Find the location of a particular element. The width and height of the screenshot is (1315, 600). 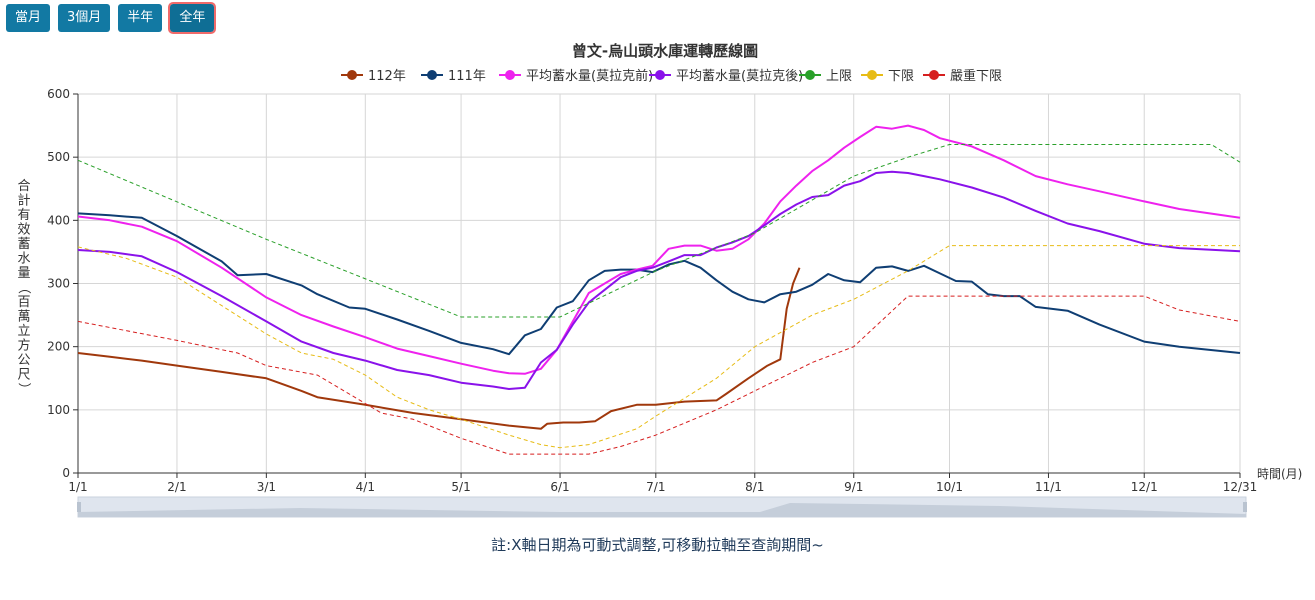

y-axis-label-char: 尺 is located at coordinates (23, 375).